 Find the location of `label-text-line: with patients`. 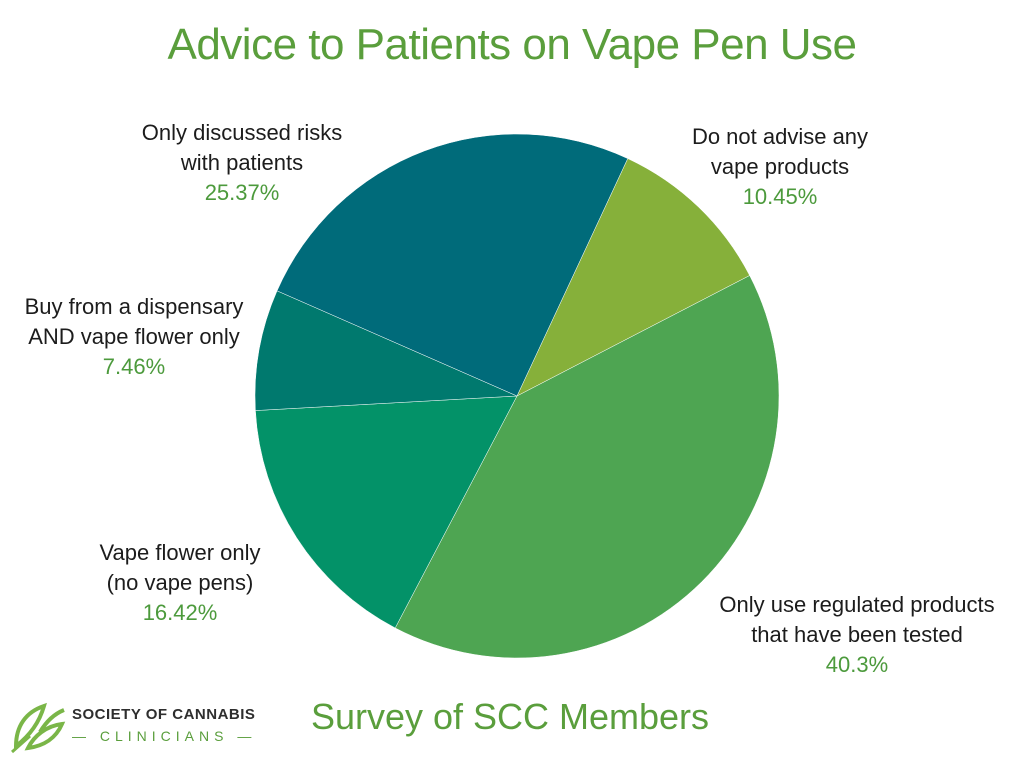

label-text-line: with patients is located at coordinates (242, 162).